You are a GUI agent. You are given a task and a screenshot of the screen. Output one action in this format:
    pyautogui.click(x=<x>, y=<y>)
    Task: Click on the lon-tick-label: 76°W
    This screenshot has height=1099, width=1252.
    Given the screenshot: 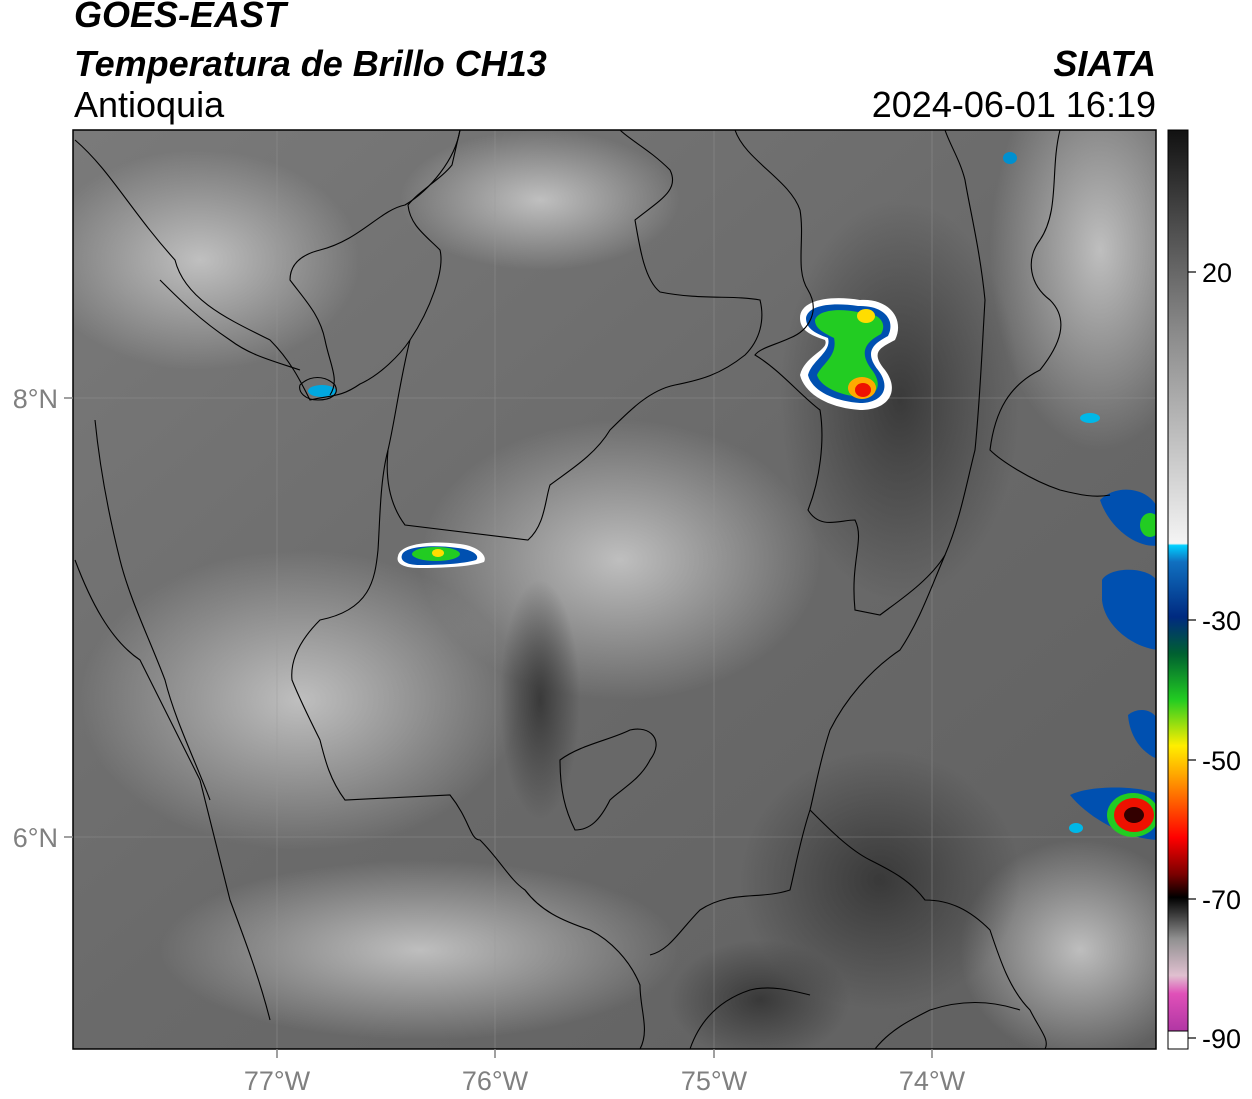 What is the action you would take?
    pyautogui.click(x=495, y=1081)
    